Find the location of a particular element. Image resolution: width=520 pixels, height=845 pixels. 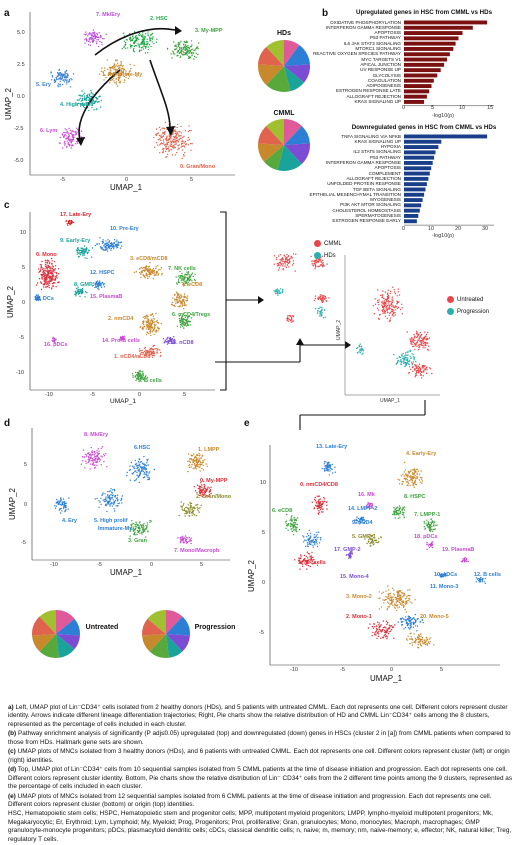

c-cluster-label: 10. Pre-Ery is located at coordinates (124, 229).